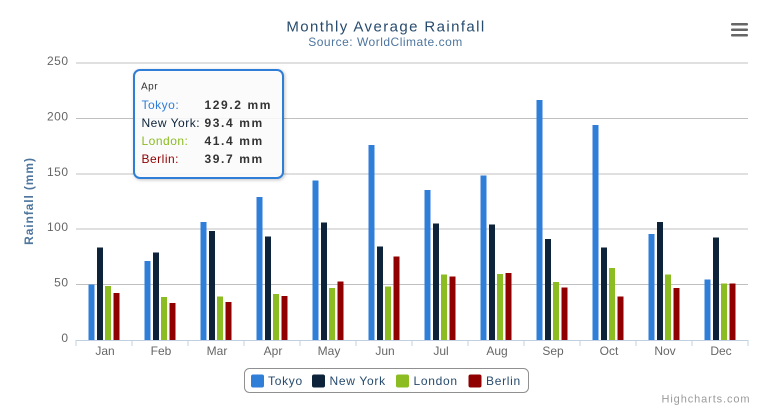 This screenshot has width=769, height=416. What do you see at coordinates (239, 105) in the screenshot?
I see `svg-text: 129.2 mm` at bounding box center [239, 105].